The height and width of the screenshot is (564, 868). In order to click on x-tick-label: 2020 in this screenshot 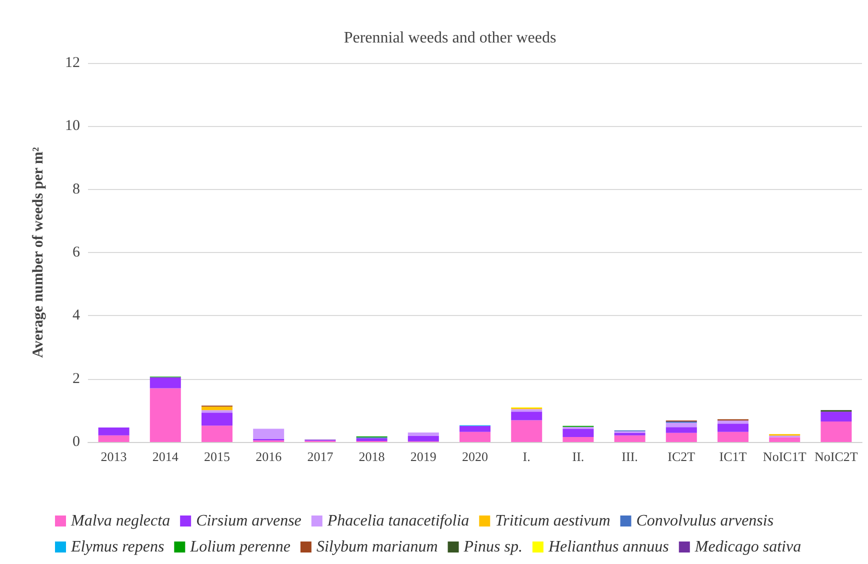, I will do `click(475, 456)`.